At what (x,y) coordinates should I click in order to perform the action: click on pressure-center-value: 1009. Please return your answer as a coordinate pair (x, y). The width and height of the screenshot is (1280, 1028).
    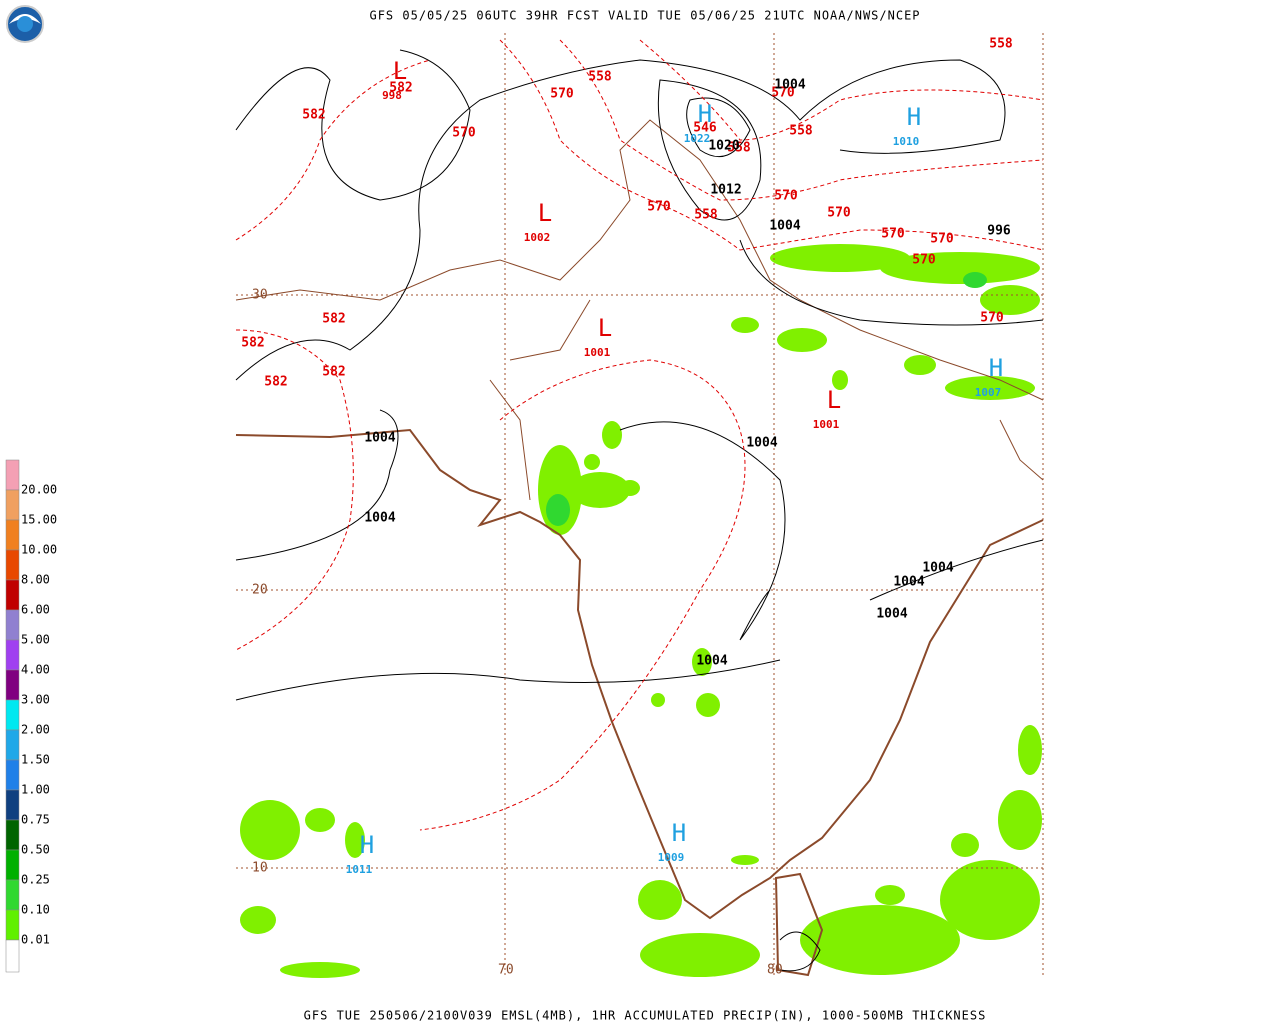
    Looking at the image, I should click on (671, 857).